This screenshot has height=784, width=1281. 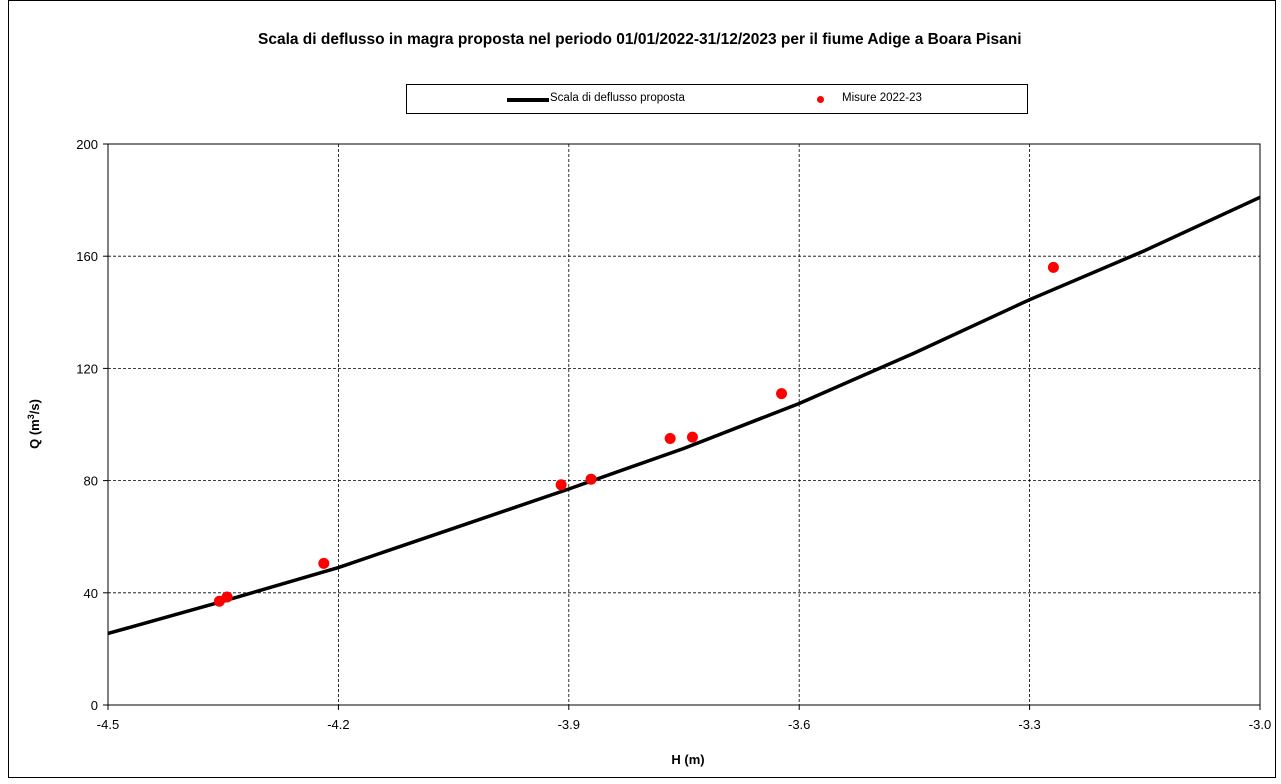 I want to click on y-axis-label: Q (m3/s), so click(x=34, y=424).